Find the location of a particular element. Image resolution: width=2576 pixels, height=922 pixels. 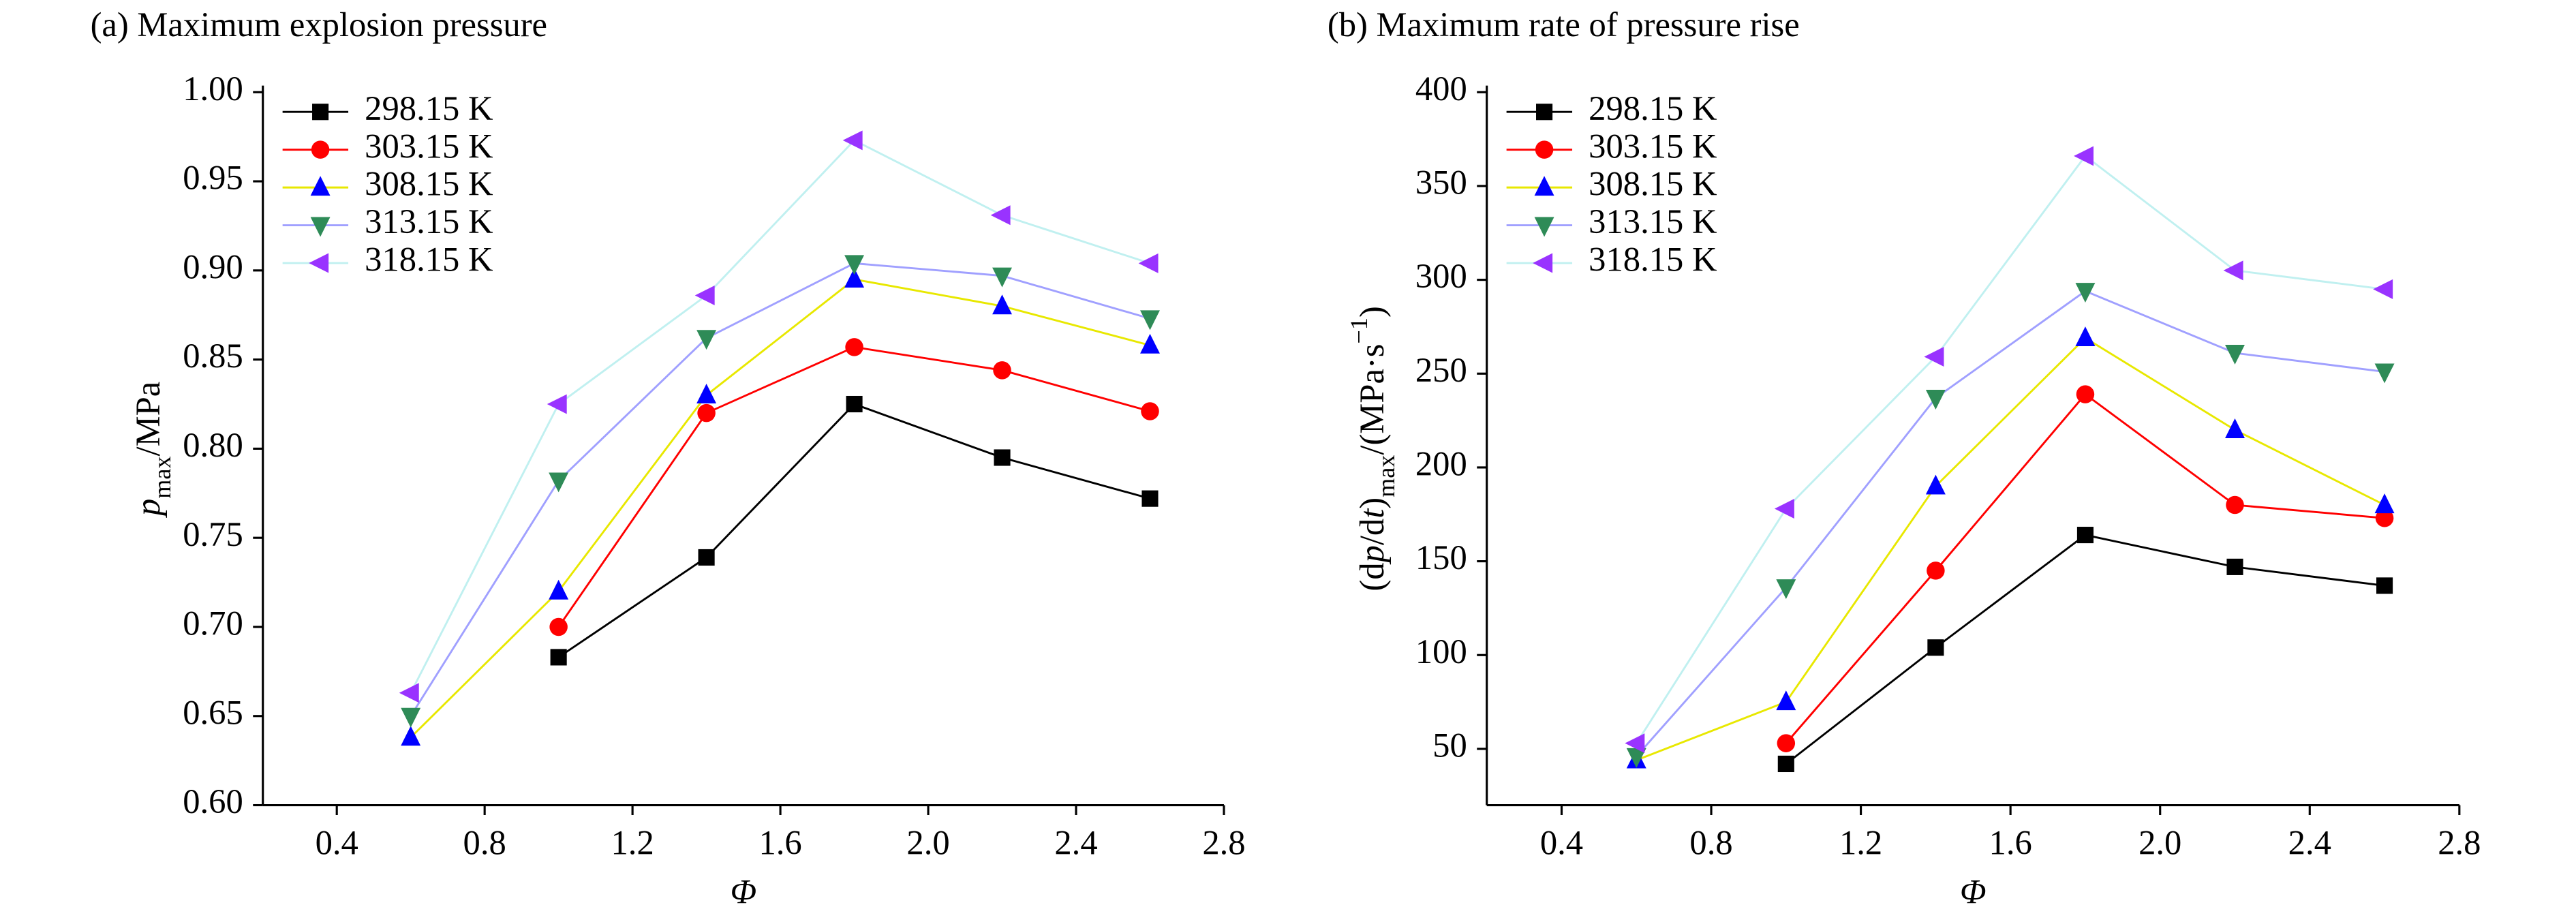

y-tick-label: 350 is located at coordinates (1441, 183).